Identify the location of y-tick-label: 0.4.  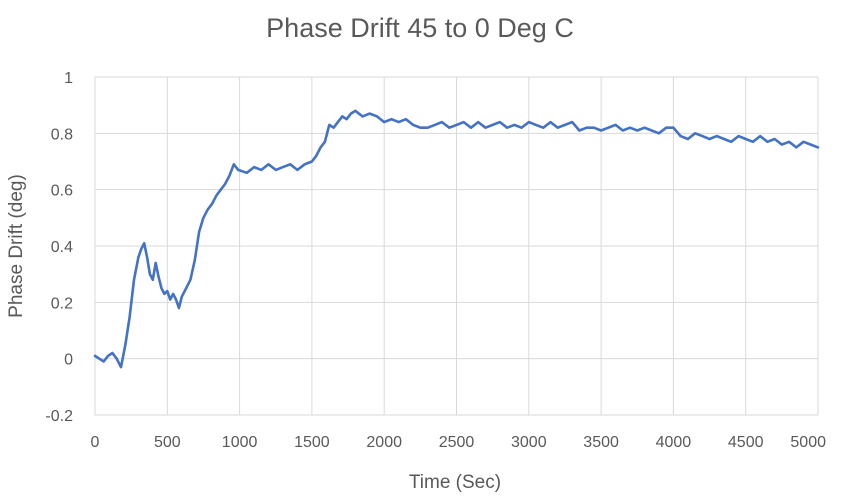
(62, 247).